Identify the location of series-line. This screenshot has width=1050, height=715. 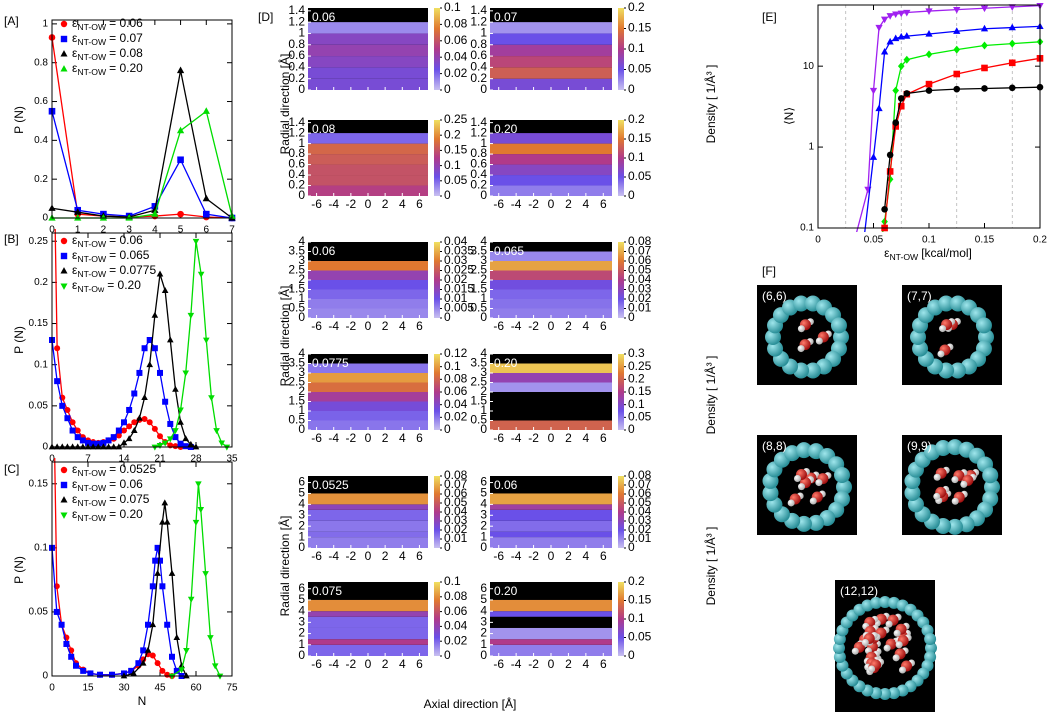
(962, 143).